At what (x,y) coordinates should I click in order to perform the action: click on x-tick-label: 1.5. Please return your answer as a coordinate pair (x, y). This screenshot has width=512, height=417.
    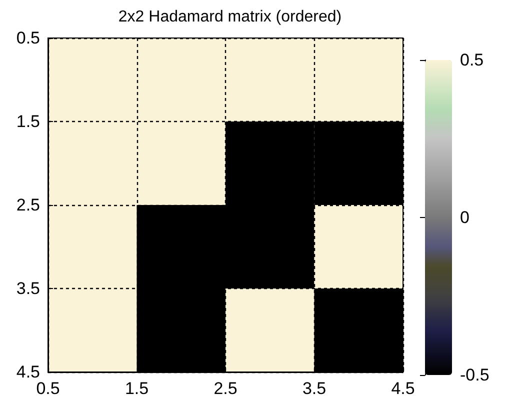
    Looking at the image, I should click on (136, 388).